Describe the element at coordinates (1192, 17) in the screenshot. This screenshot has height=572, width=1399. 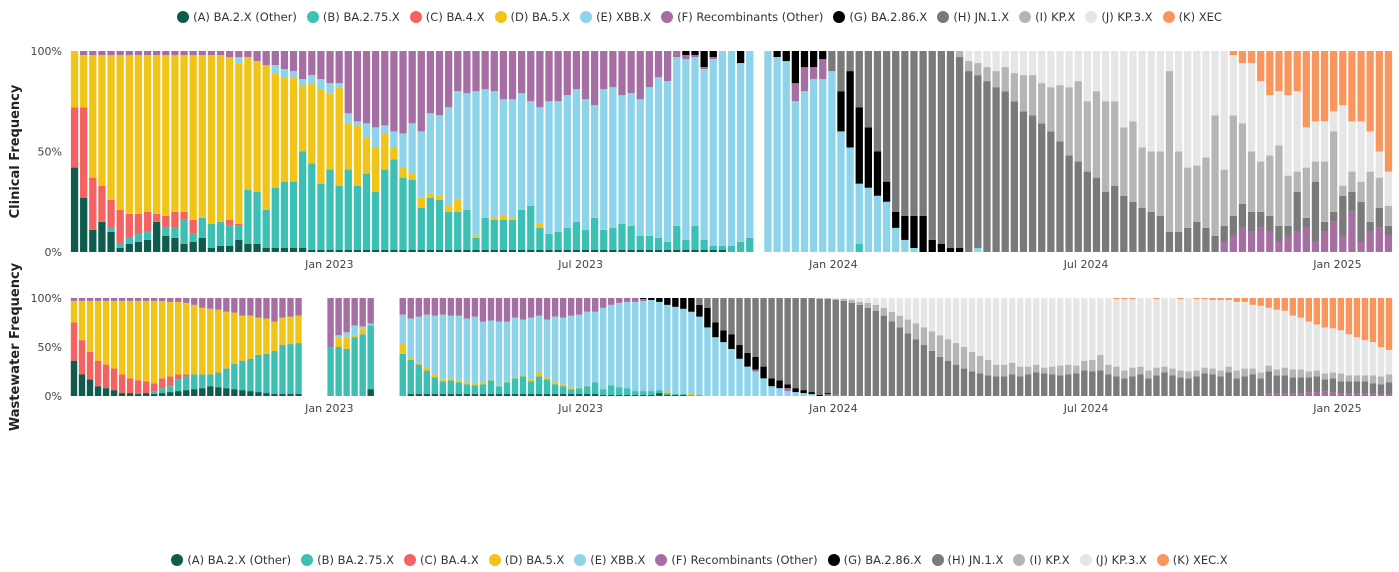
I see `legend-item: (K) XEC` at that location.